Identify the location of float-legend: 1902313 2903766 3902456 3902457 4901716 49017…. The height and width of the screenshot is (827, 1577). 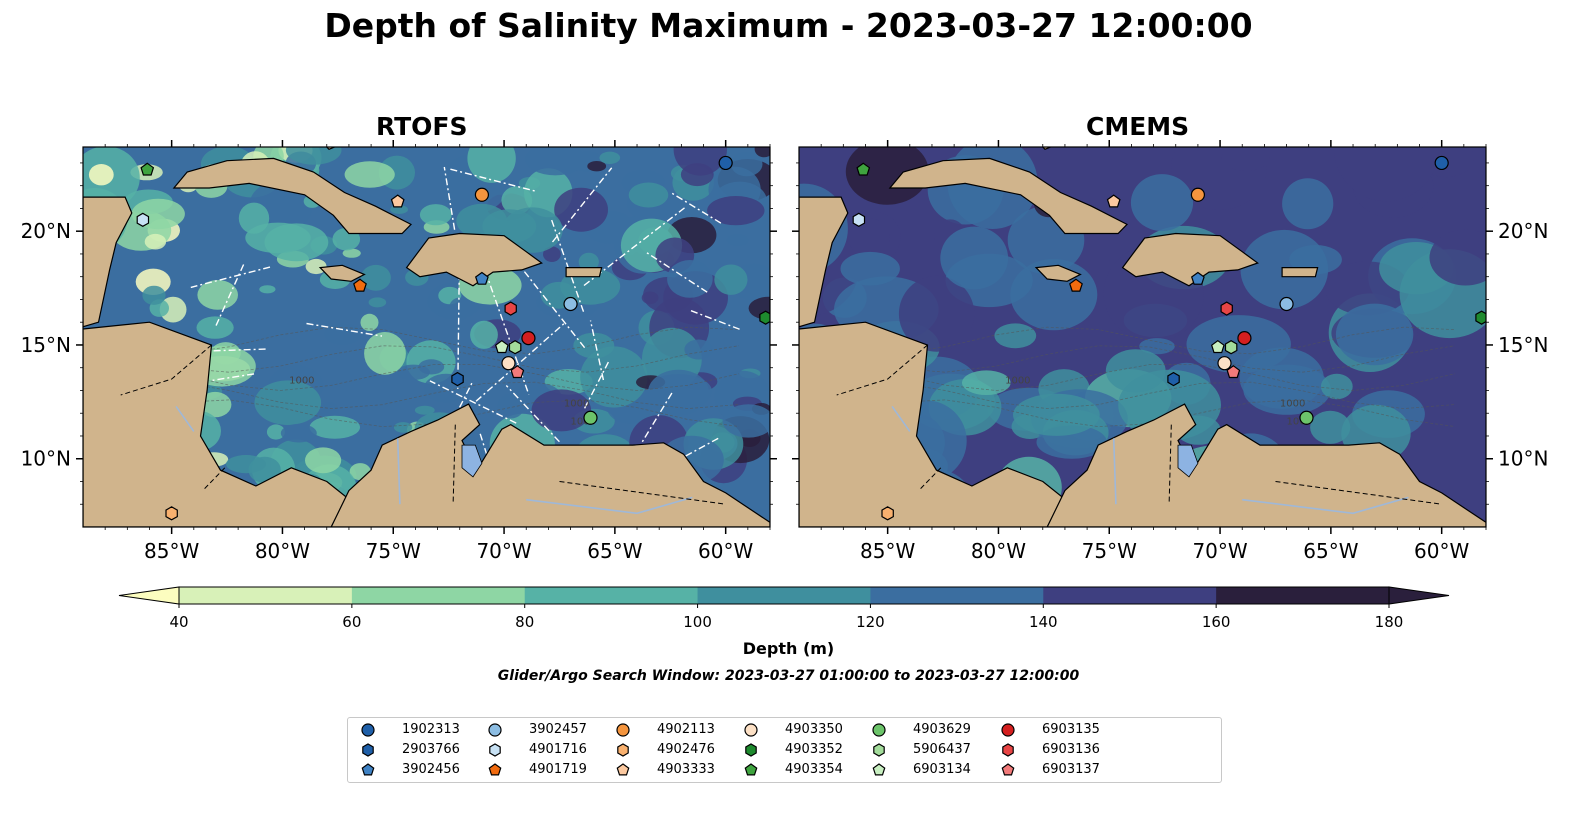
(784, 750).